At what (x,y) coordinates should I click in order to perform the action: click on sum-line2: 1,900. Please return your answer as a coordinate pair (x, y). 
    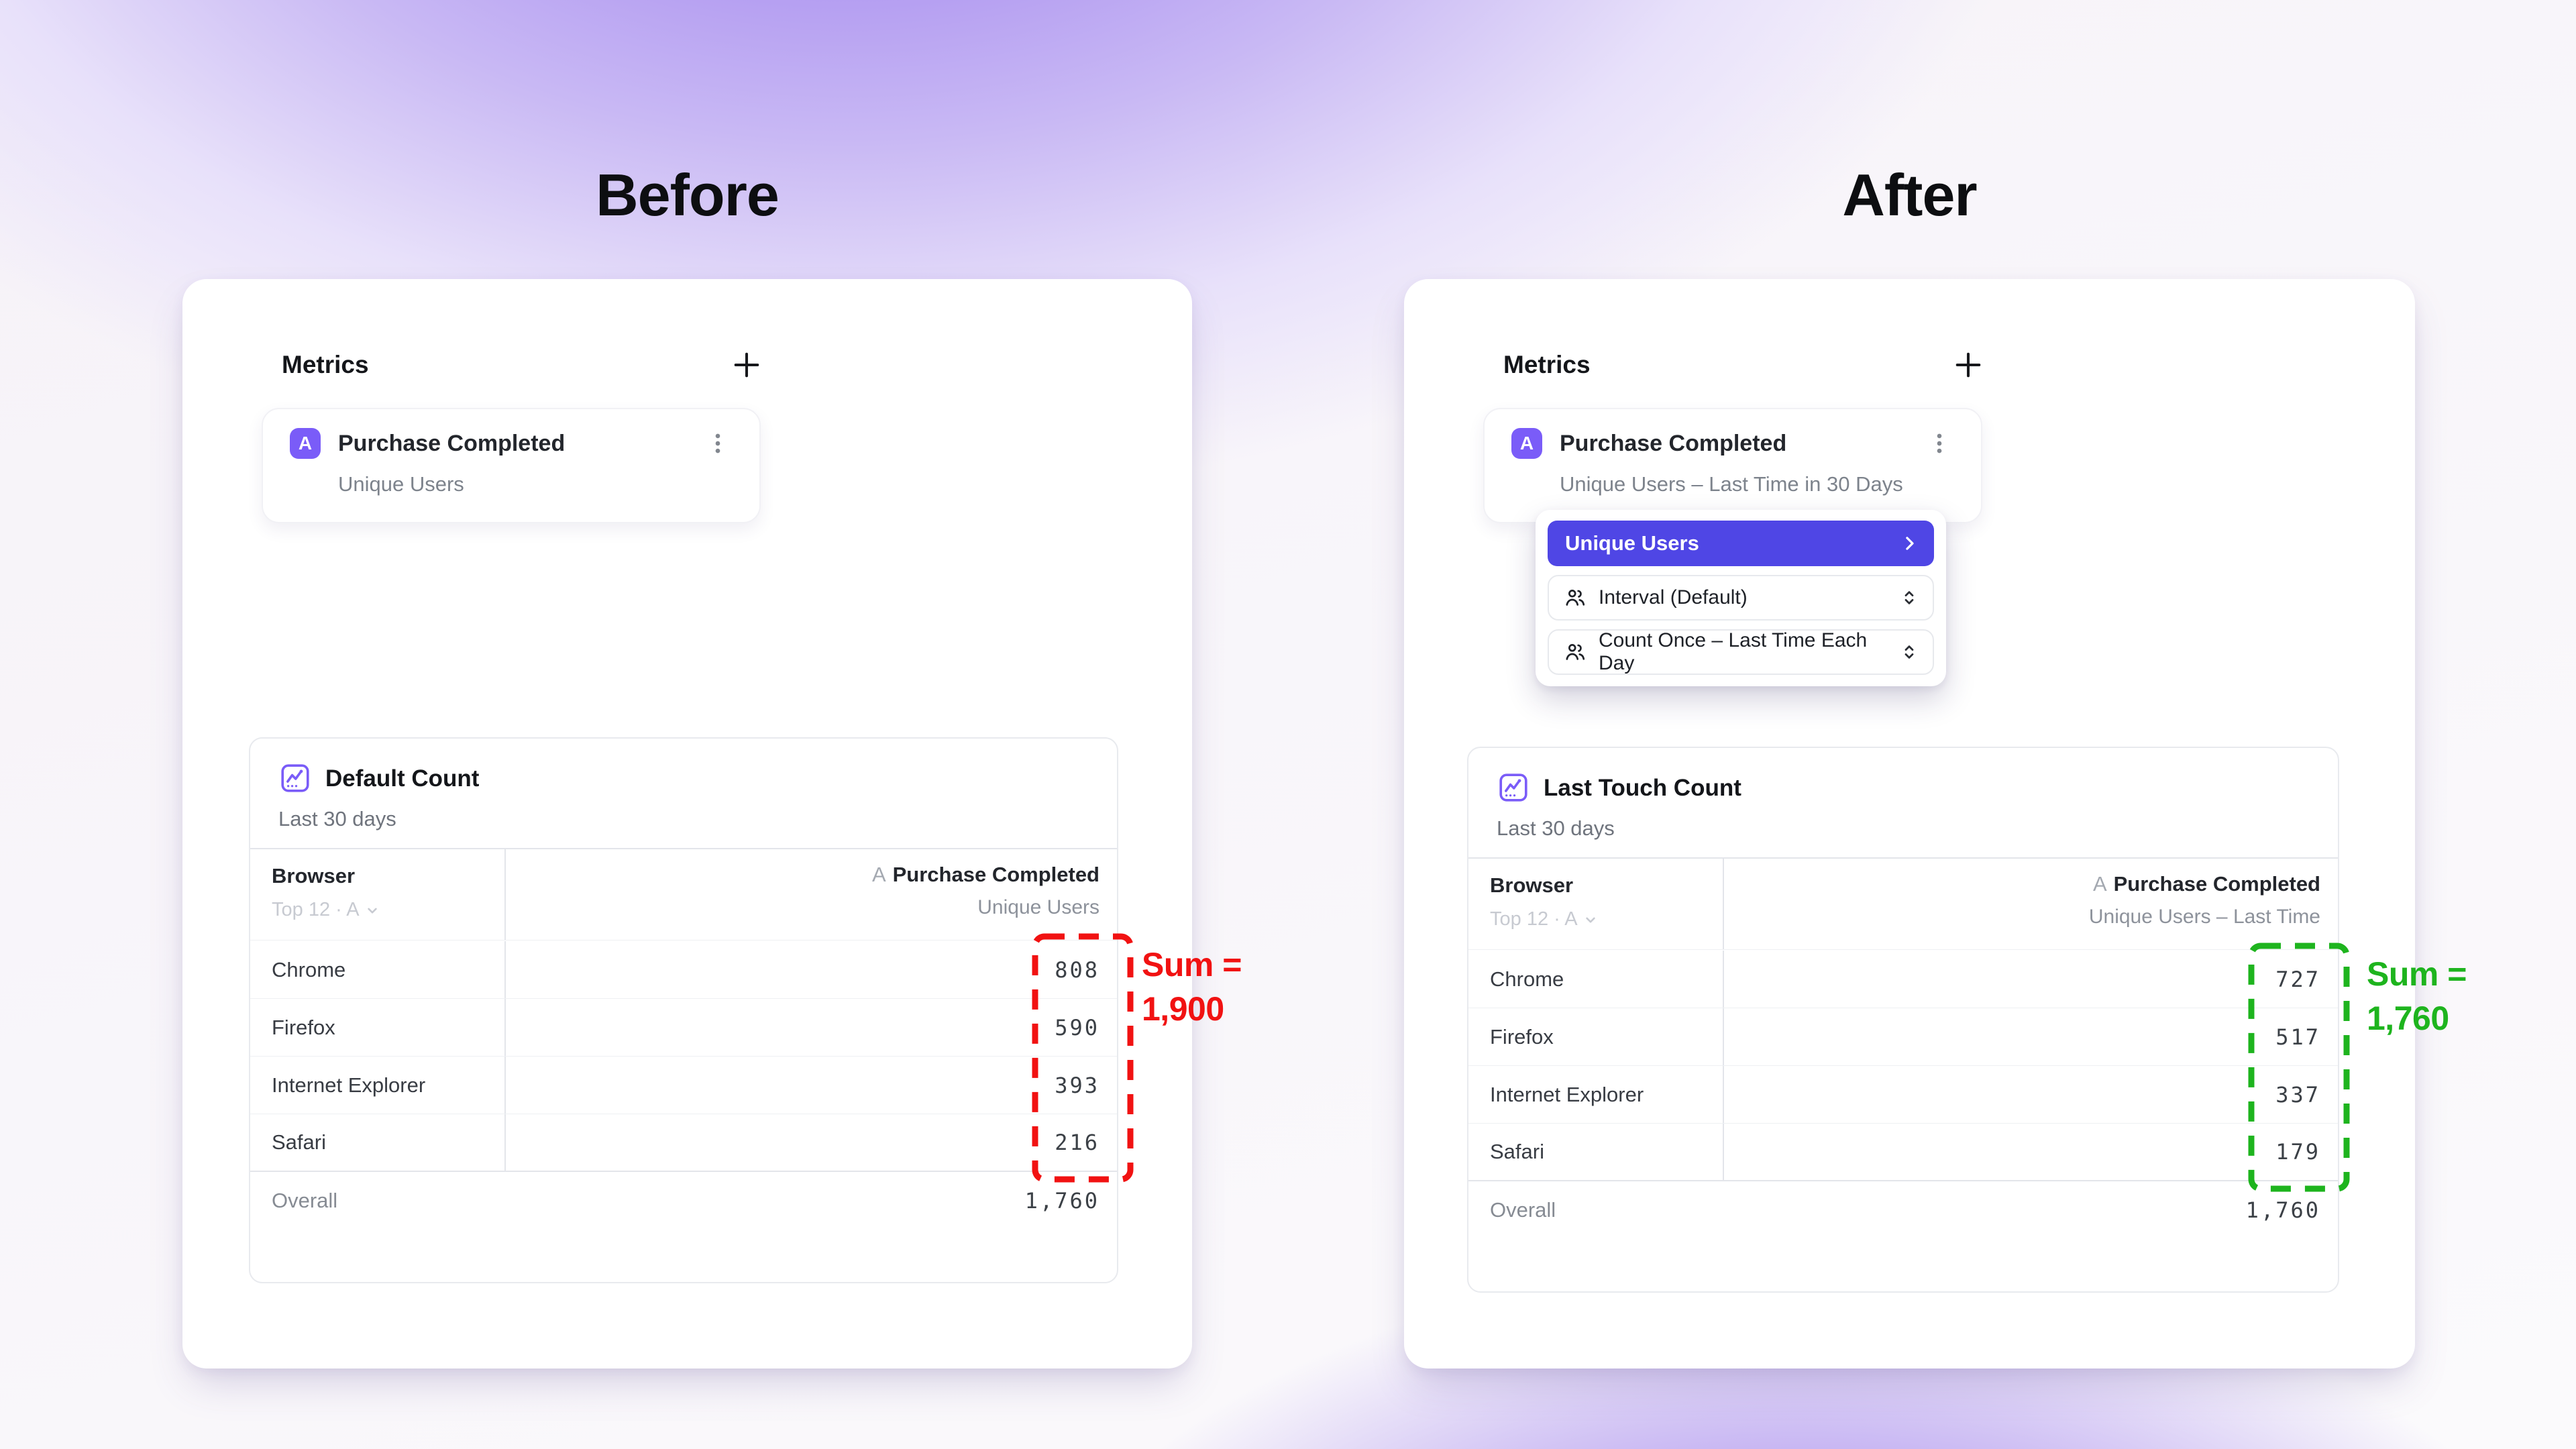
    Looking at the image, I should click on (1183, 1009).